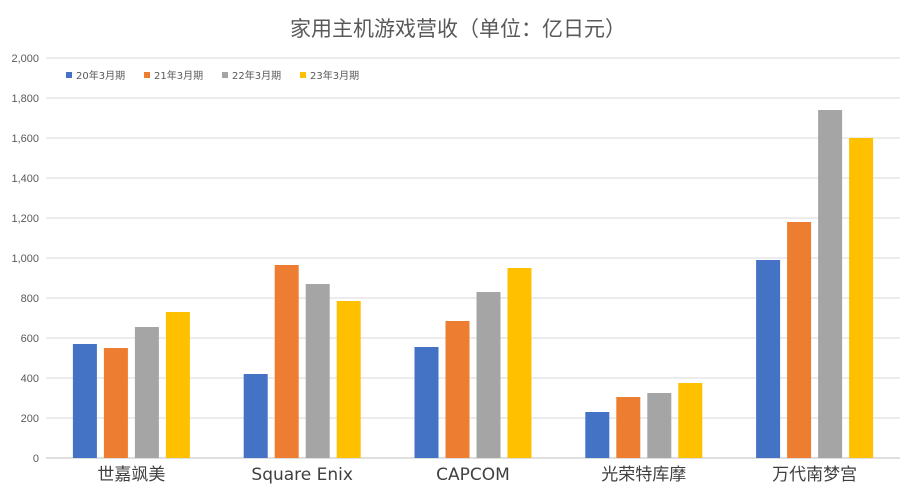  I want to click on x-tick-label: CAPCOM, so click(473, 475).